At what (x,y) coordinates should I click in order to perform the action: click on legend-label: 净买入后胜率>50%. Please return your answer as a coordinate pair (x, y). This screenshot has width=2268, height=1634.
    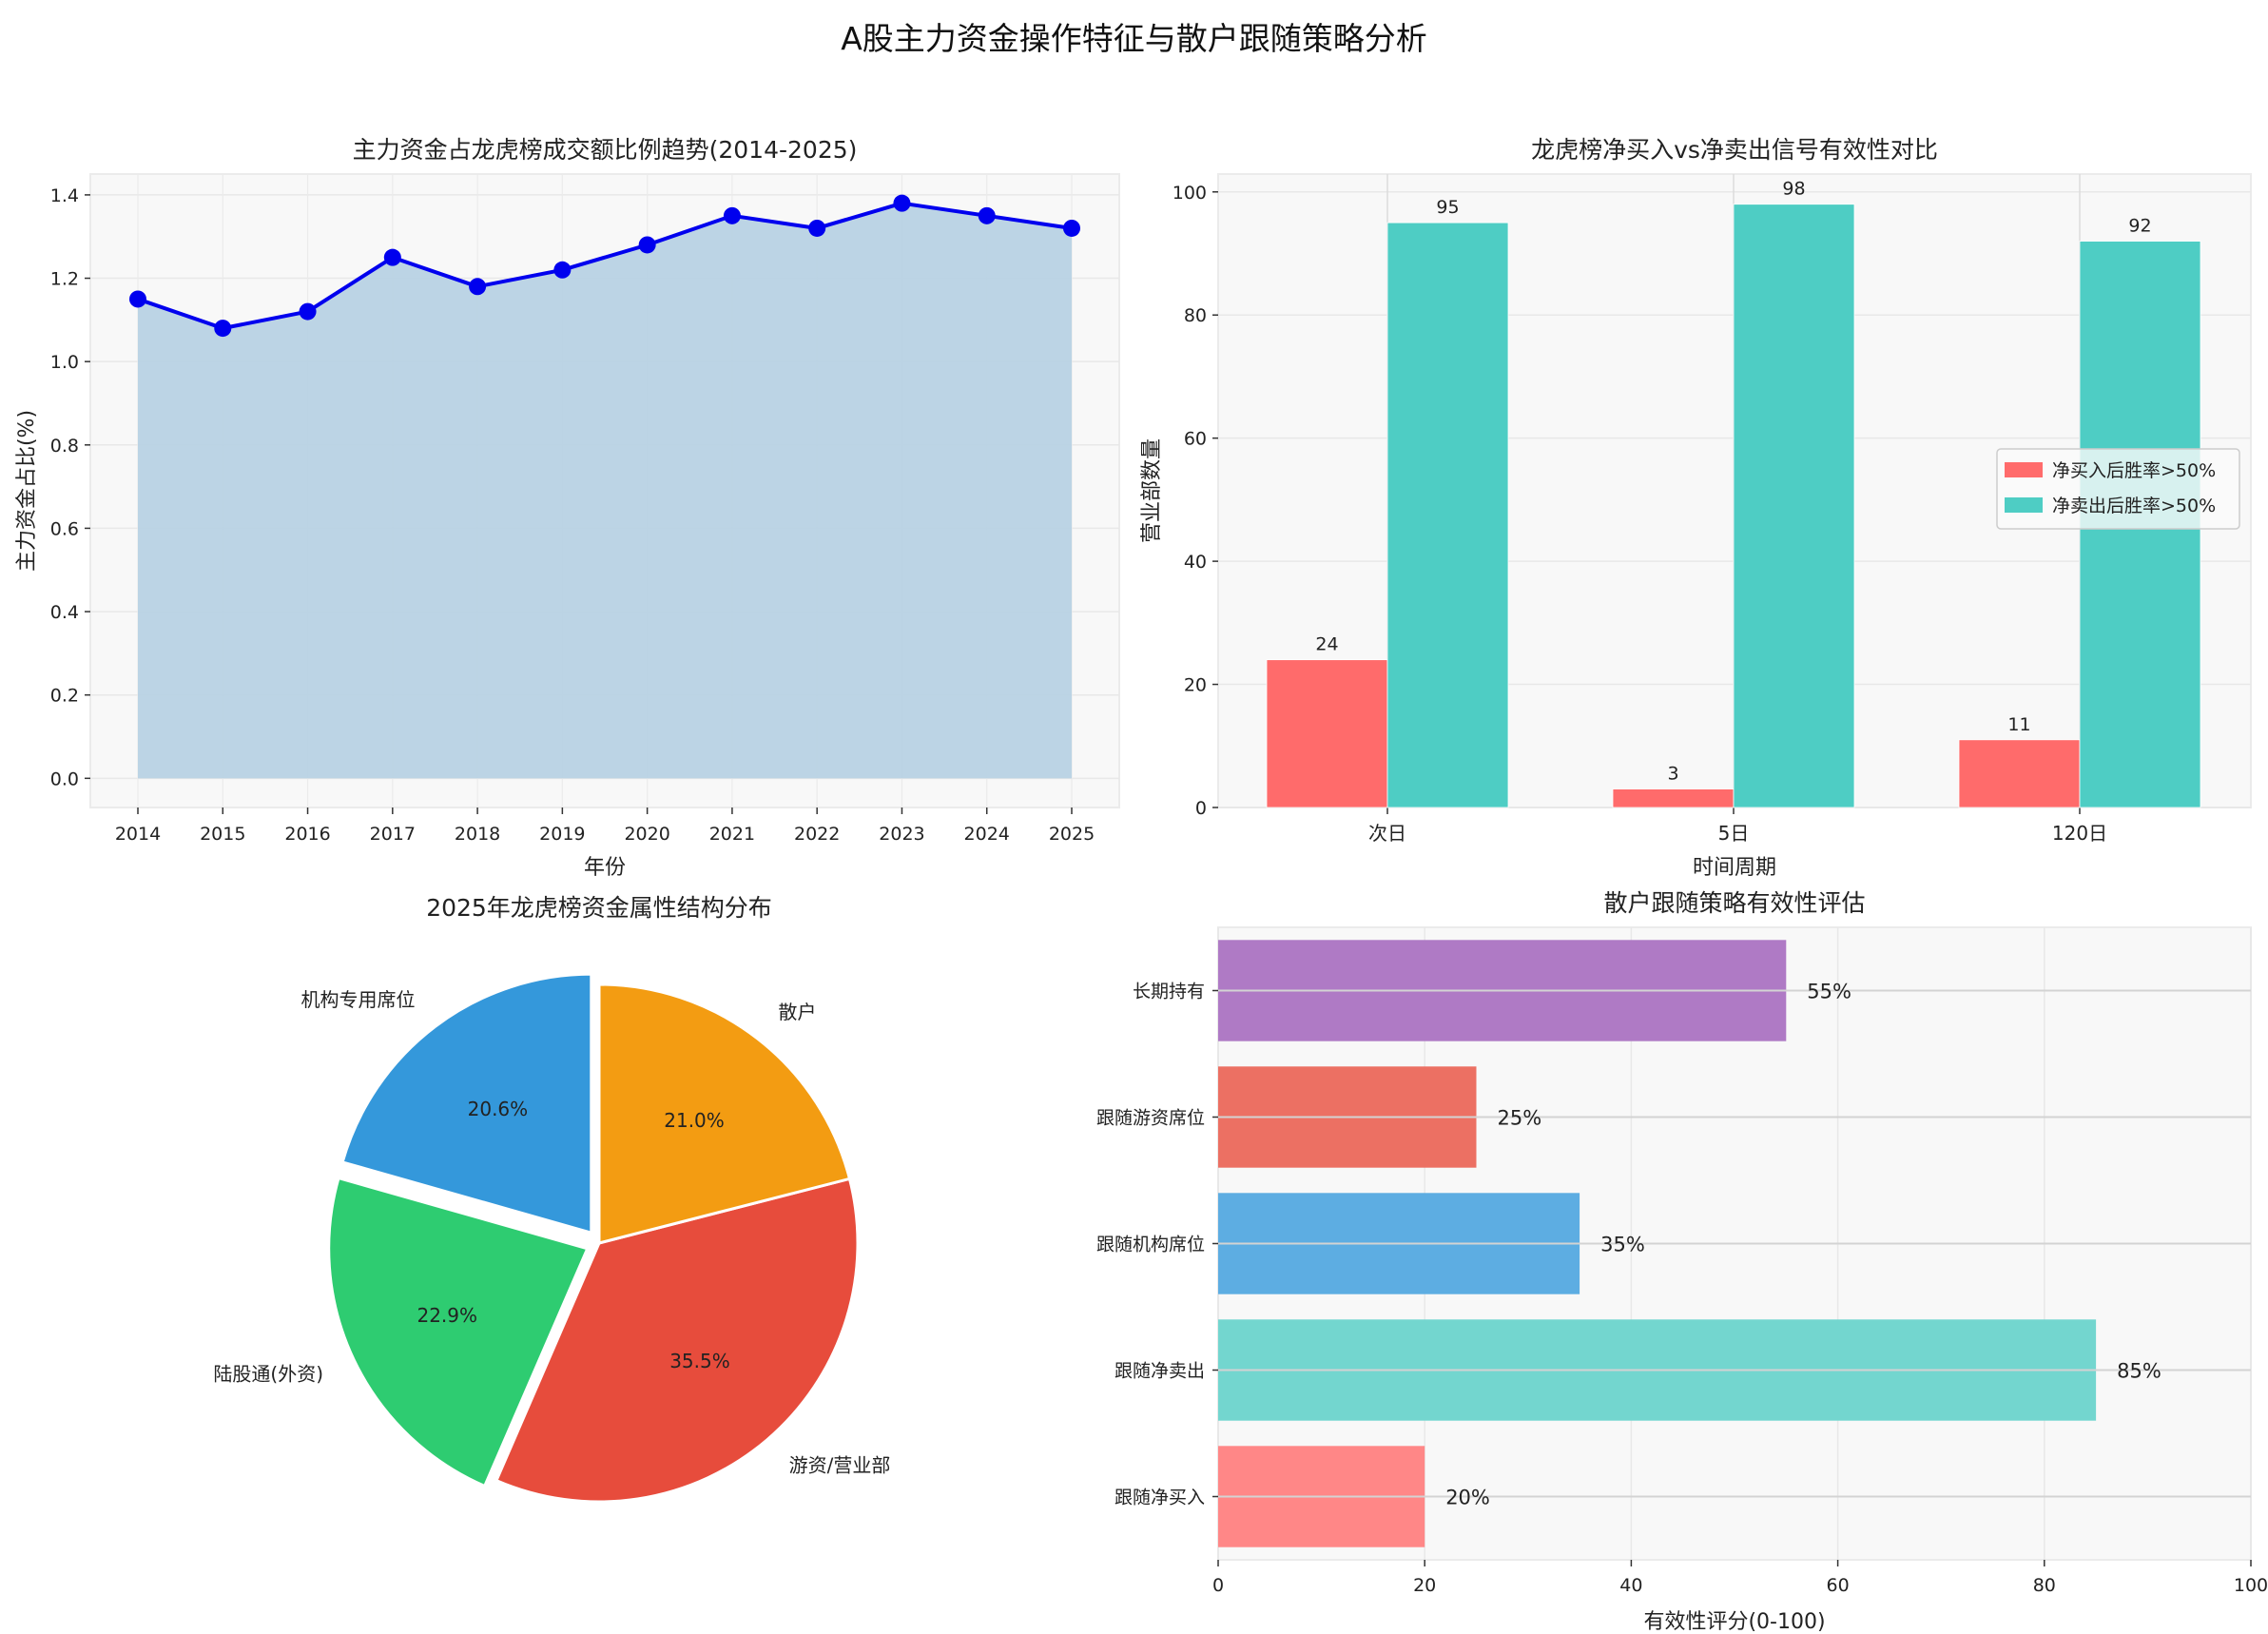
    Looking at the image, I should click on (2134, 471).